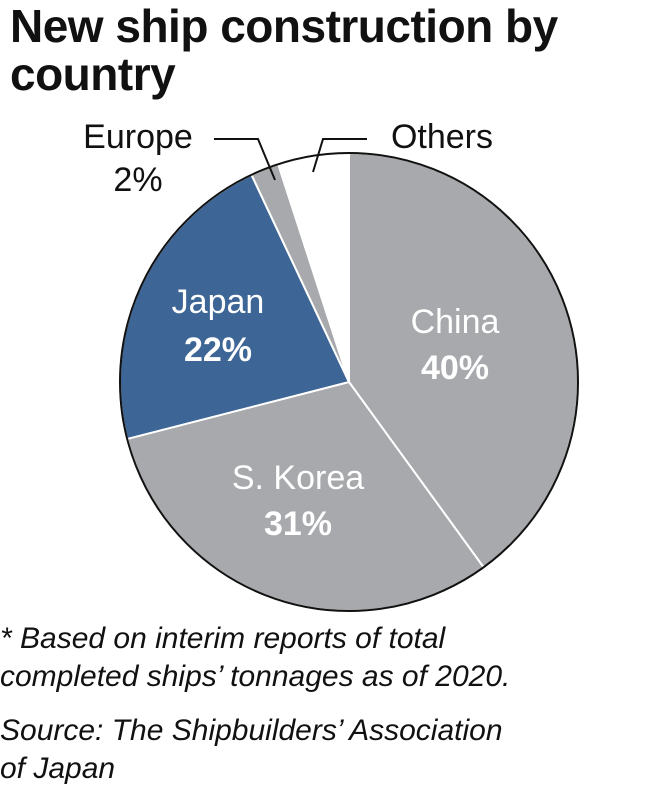  I want to click on chart-title-line-2: country, so click(93, 74).